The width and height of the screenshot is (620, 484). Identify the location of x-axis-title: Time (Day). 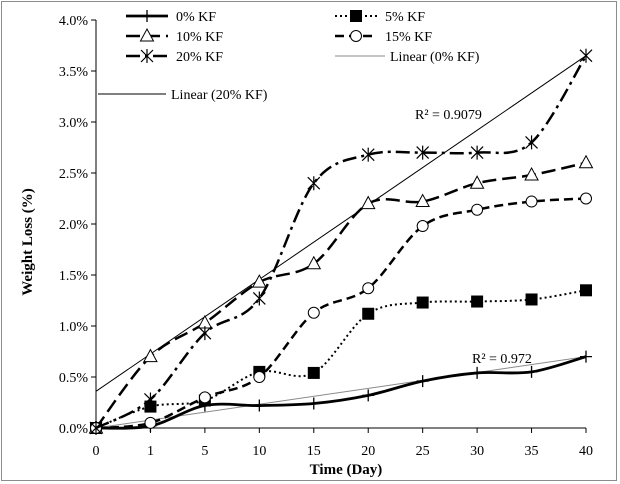
(346, 470).